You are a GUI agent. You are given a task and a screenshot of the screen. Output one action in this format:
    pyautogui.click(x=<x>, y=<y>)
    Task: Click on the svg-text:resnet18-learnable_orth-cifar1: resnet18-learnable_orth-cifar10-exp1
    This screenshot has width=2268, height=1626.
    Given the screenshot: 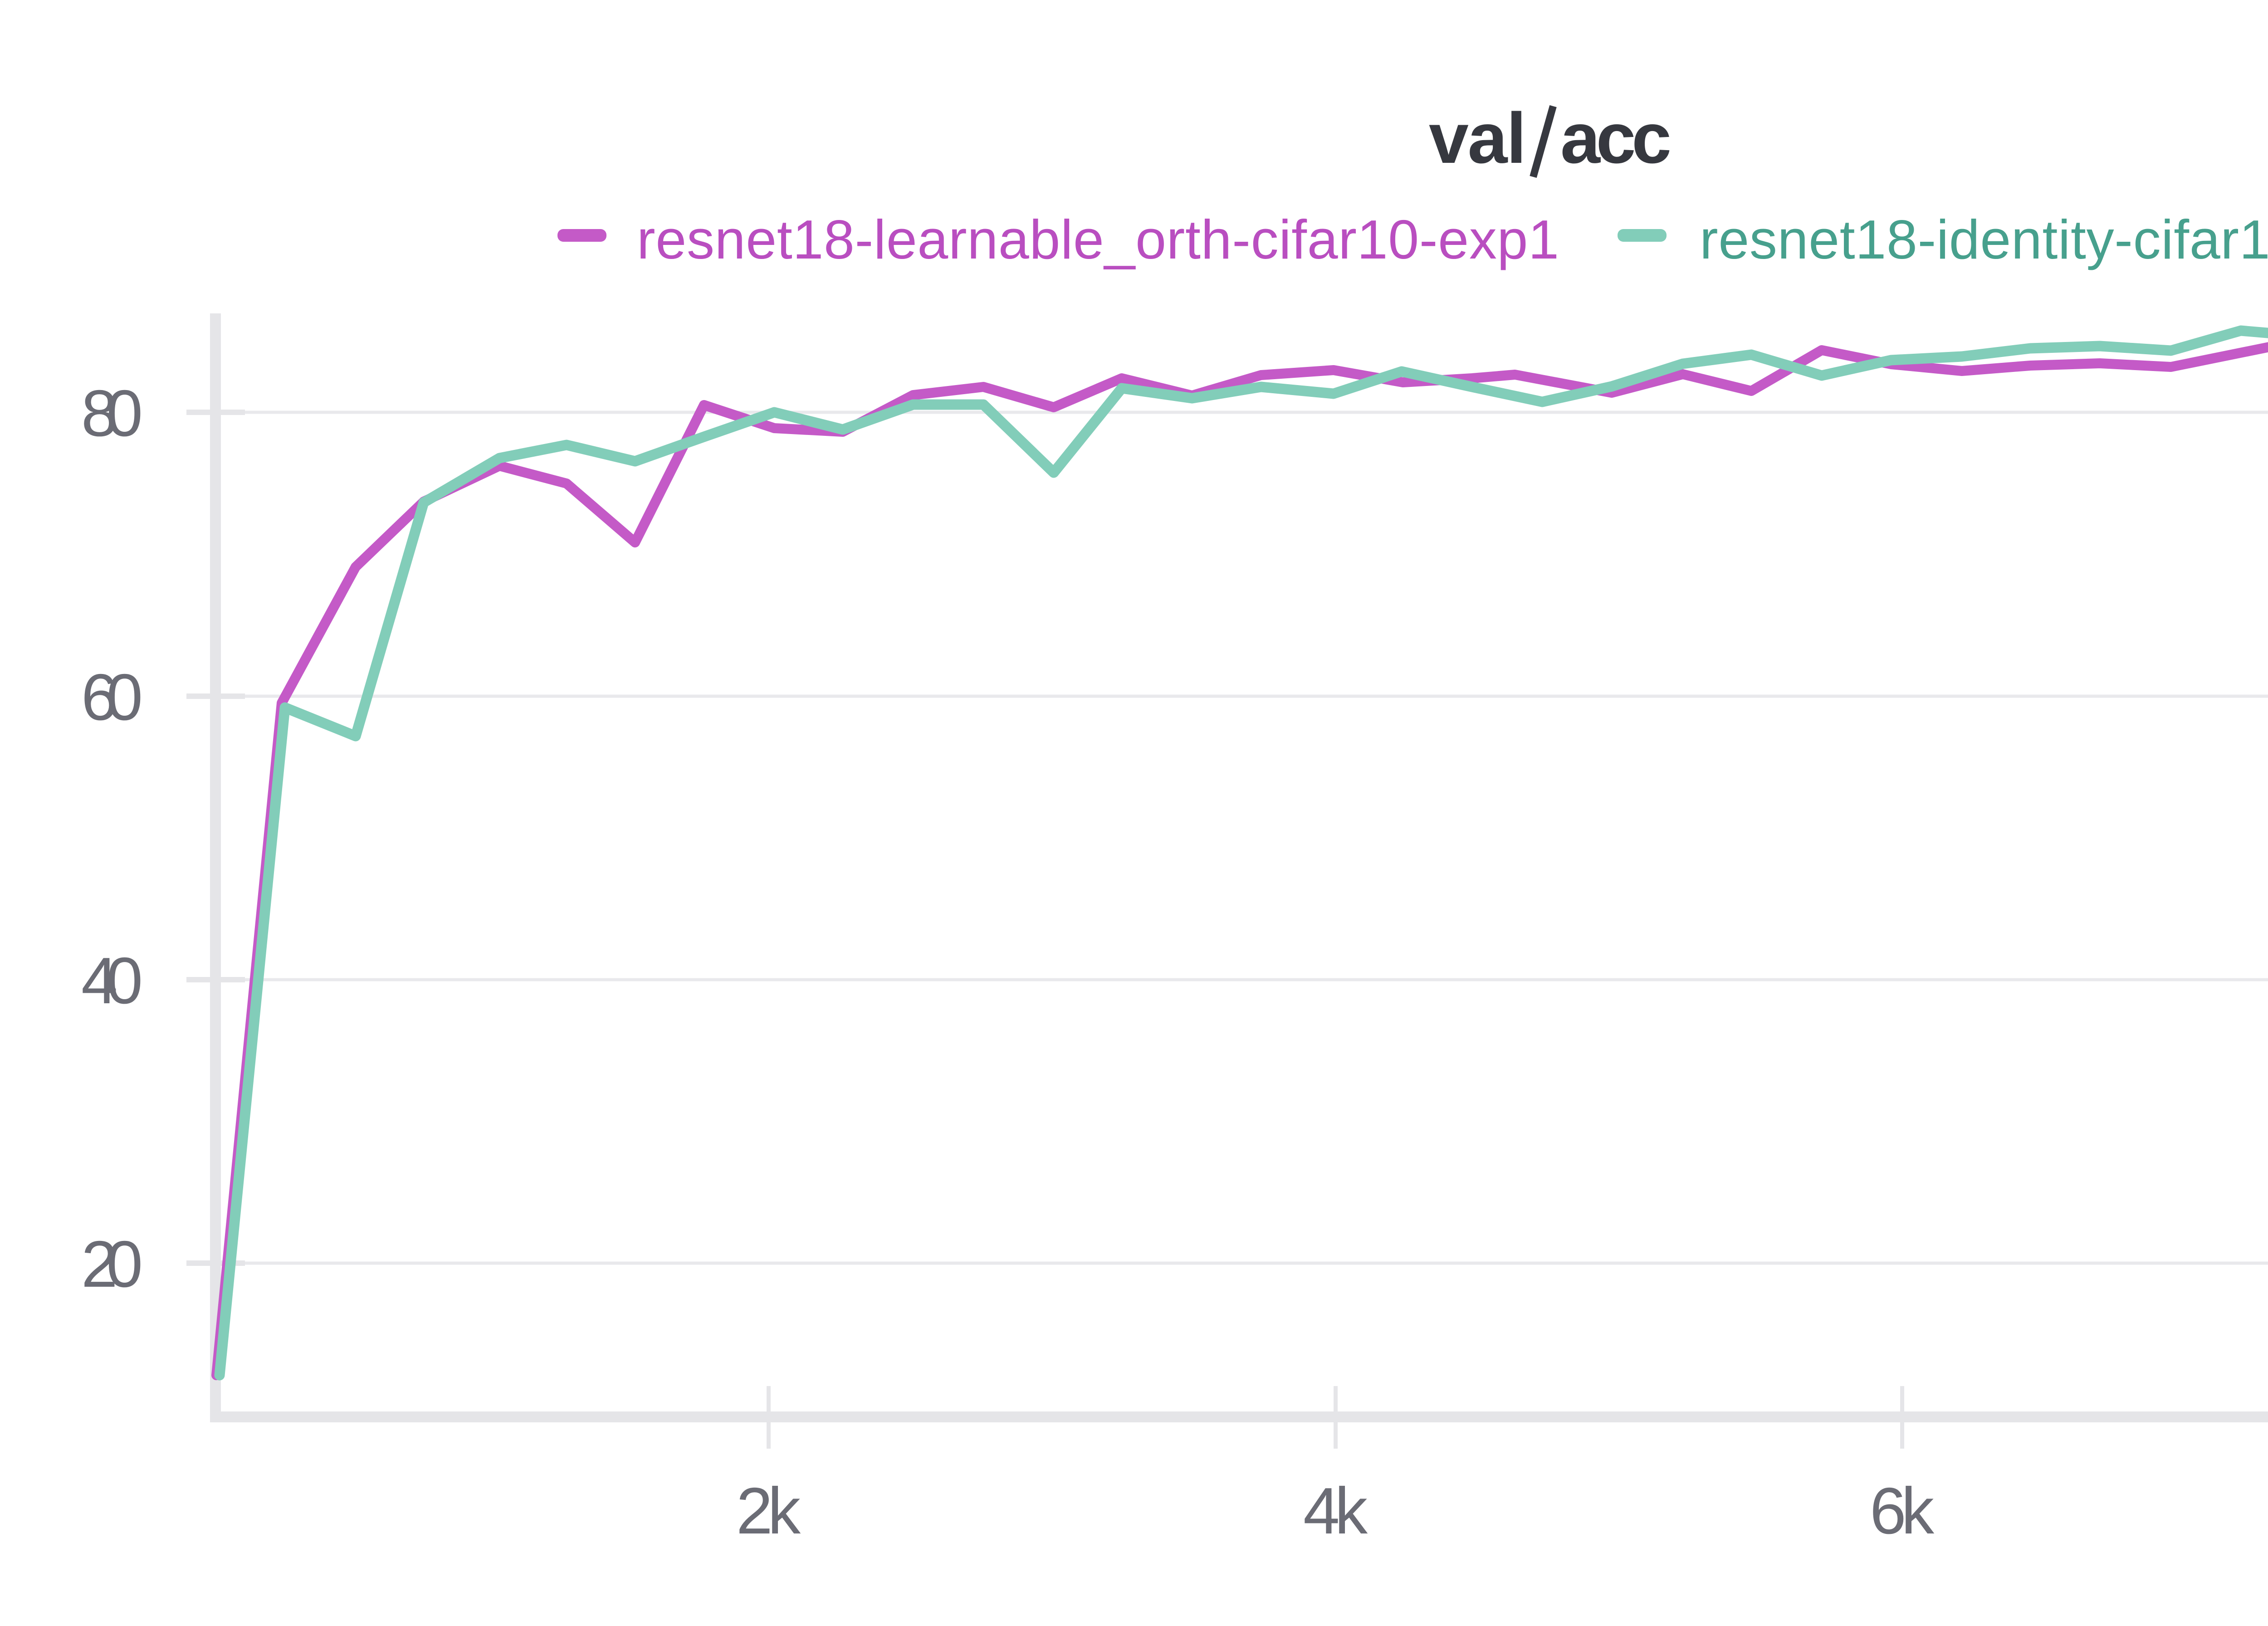 What is the action you would take?
    pyautogui.click(x=1098, y=239)
    